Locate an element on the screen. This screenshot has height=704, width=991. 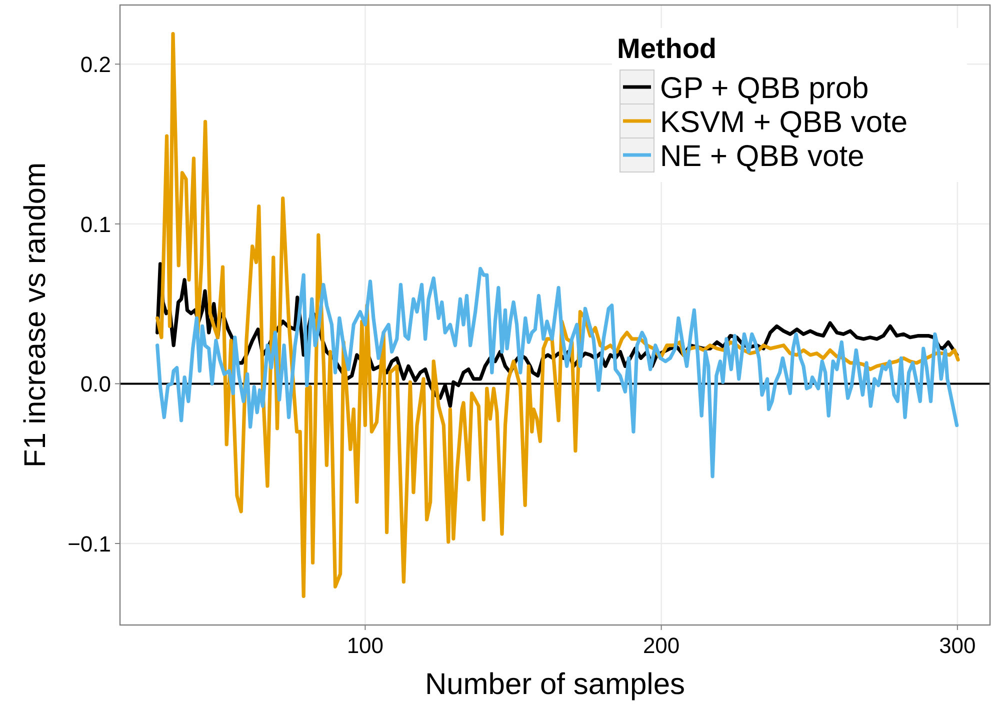
legend-label: GP + QBB prob is located at coordinates (764, 88).